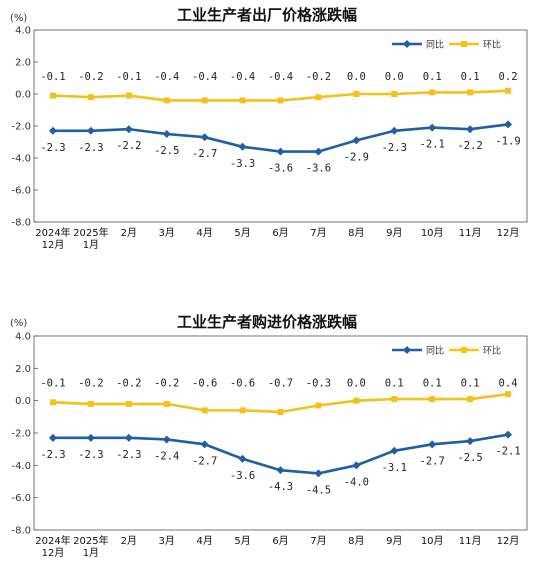  I want to click on legend-label-yoy: 同比, so click(435, 351).